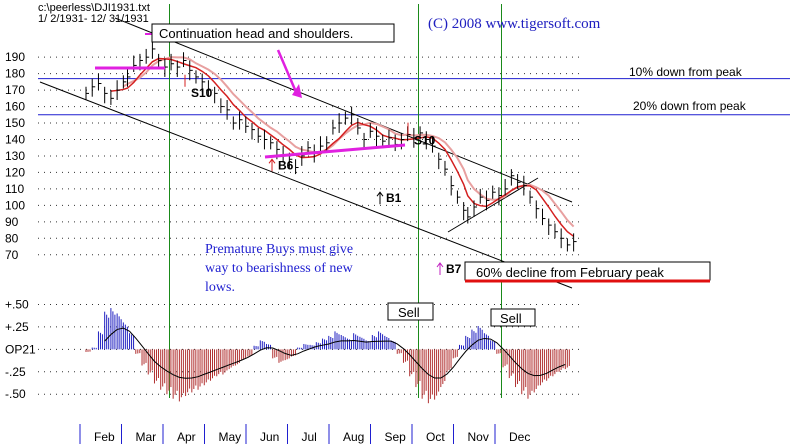 Image resolution: width=800 pixels, height=444 pixels. What do you see at coordinates (12, 255) in the screenshot?
I see `y-tick-70: 70` at bounding box center [12, 255].